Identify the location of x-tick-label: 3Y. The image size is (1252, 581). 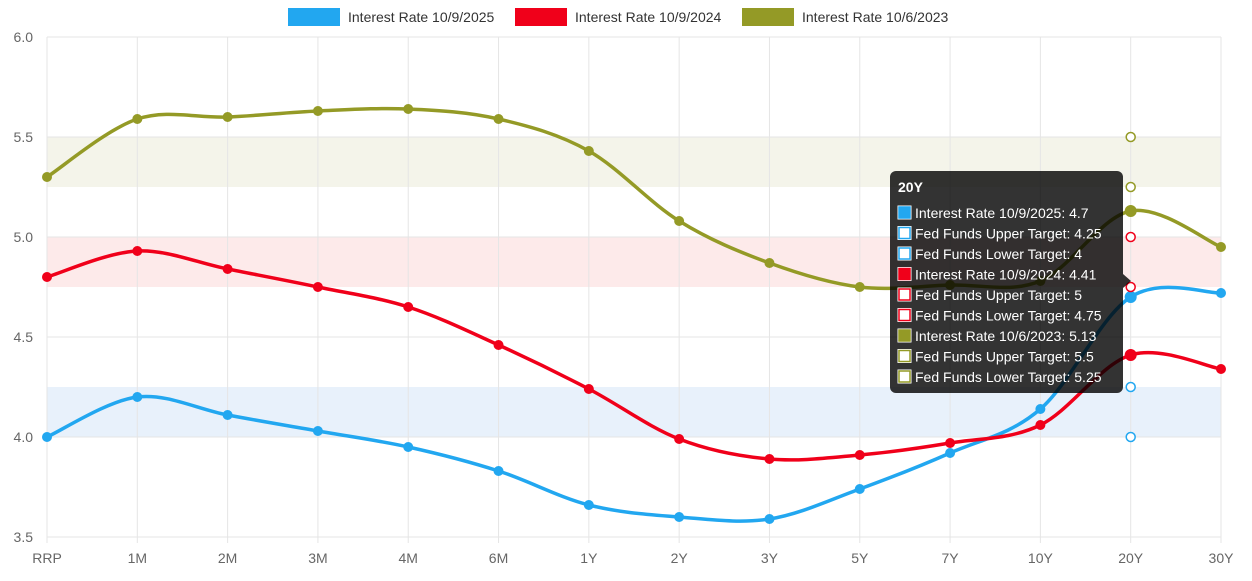
(770, 558).